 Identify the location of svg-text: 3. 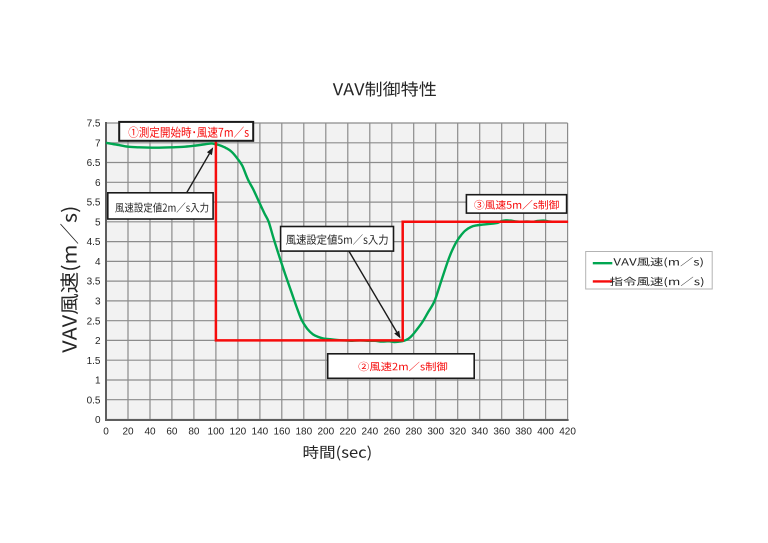
(98, 302).